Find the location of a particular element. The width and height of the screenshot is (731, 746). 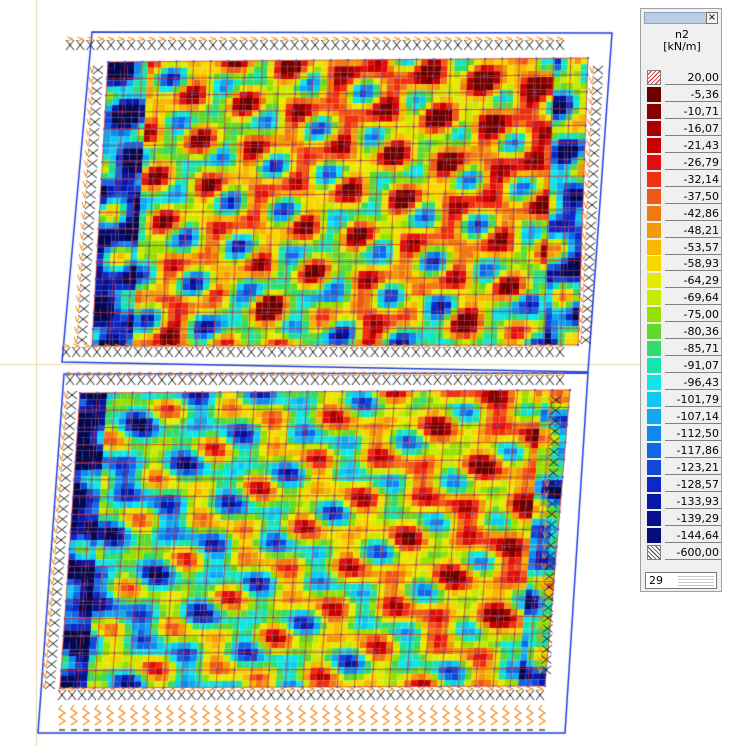

scale-value: -16,07 is located at coordinates (701, 128).